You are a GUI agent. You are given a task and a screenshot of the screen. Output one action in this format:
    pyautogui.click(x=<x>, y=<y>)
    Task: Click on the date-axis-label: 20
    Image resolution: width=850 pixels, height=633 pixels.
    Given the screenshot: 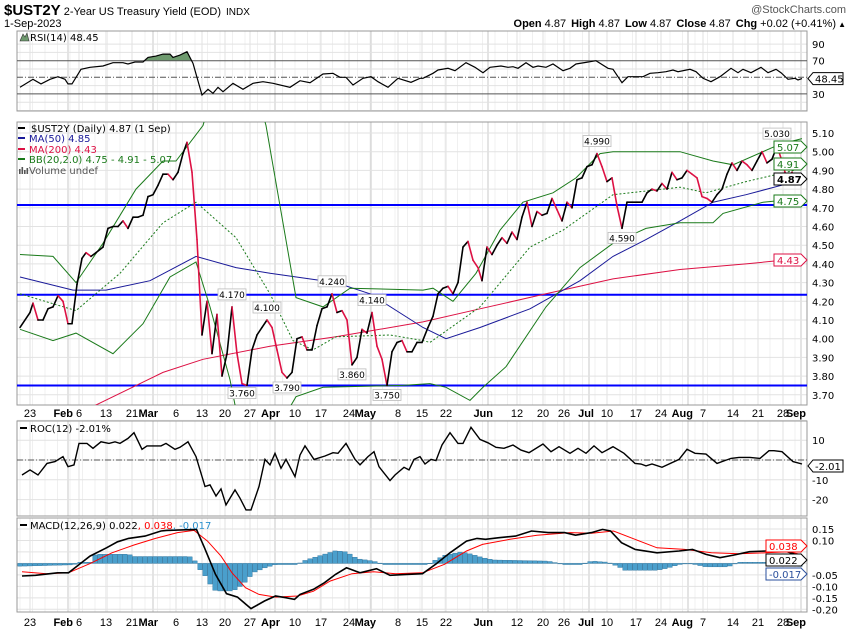 What is the action you would take?
    pyautogui.click(x=543, y=623)
    